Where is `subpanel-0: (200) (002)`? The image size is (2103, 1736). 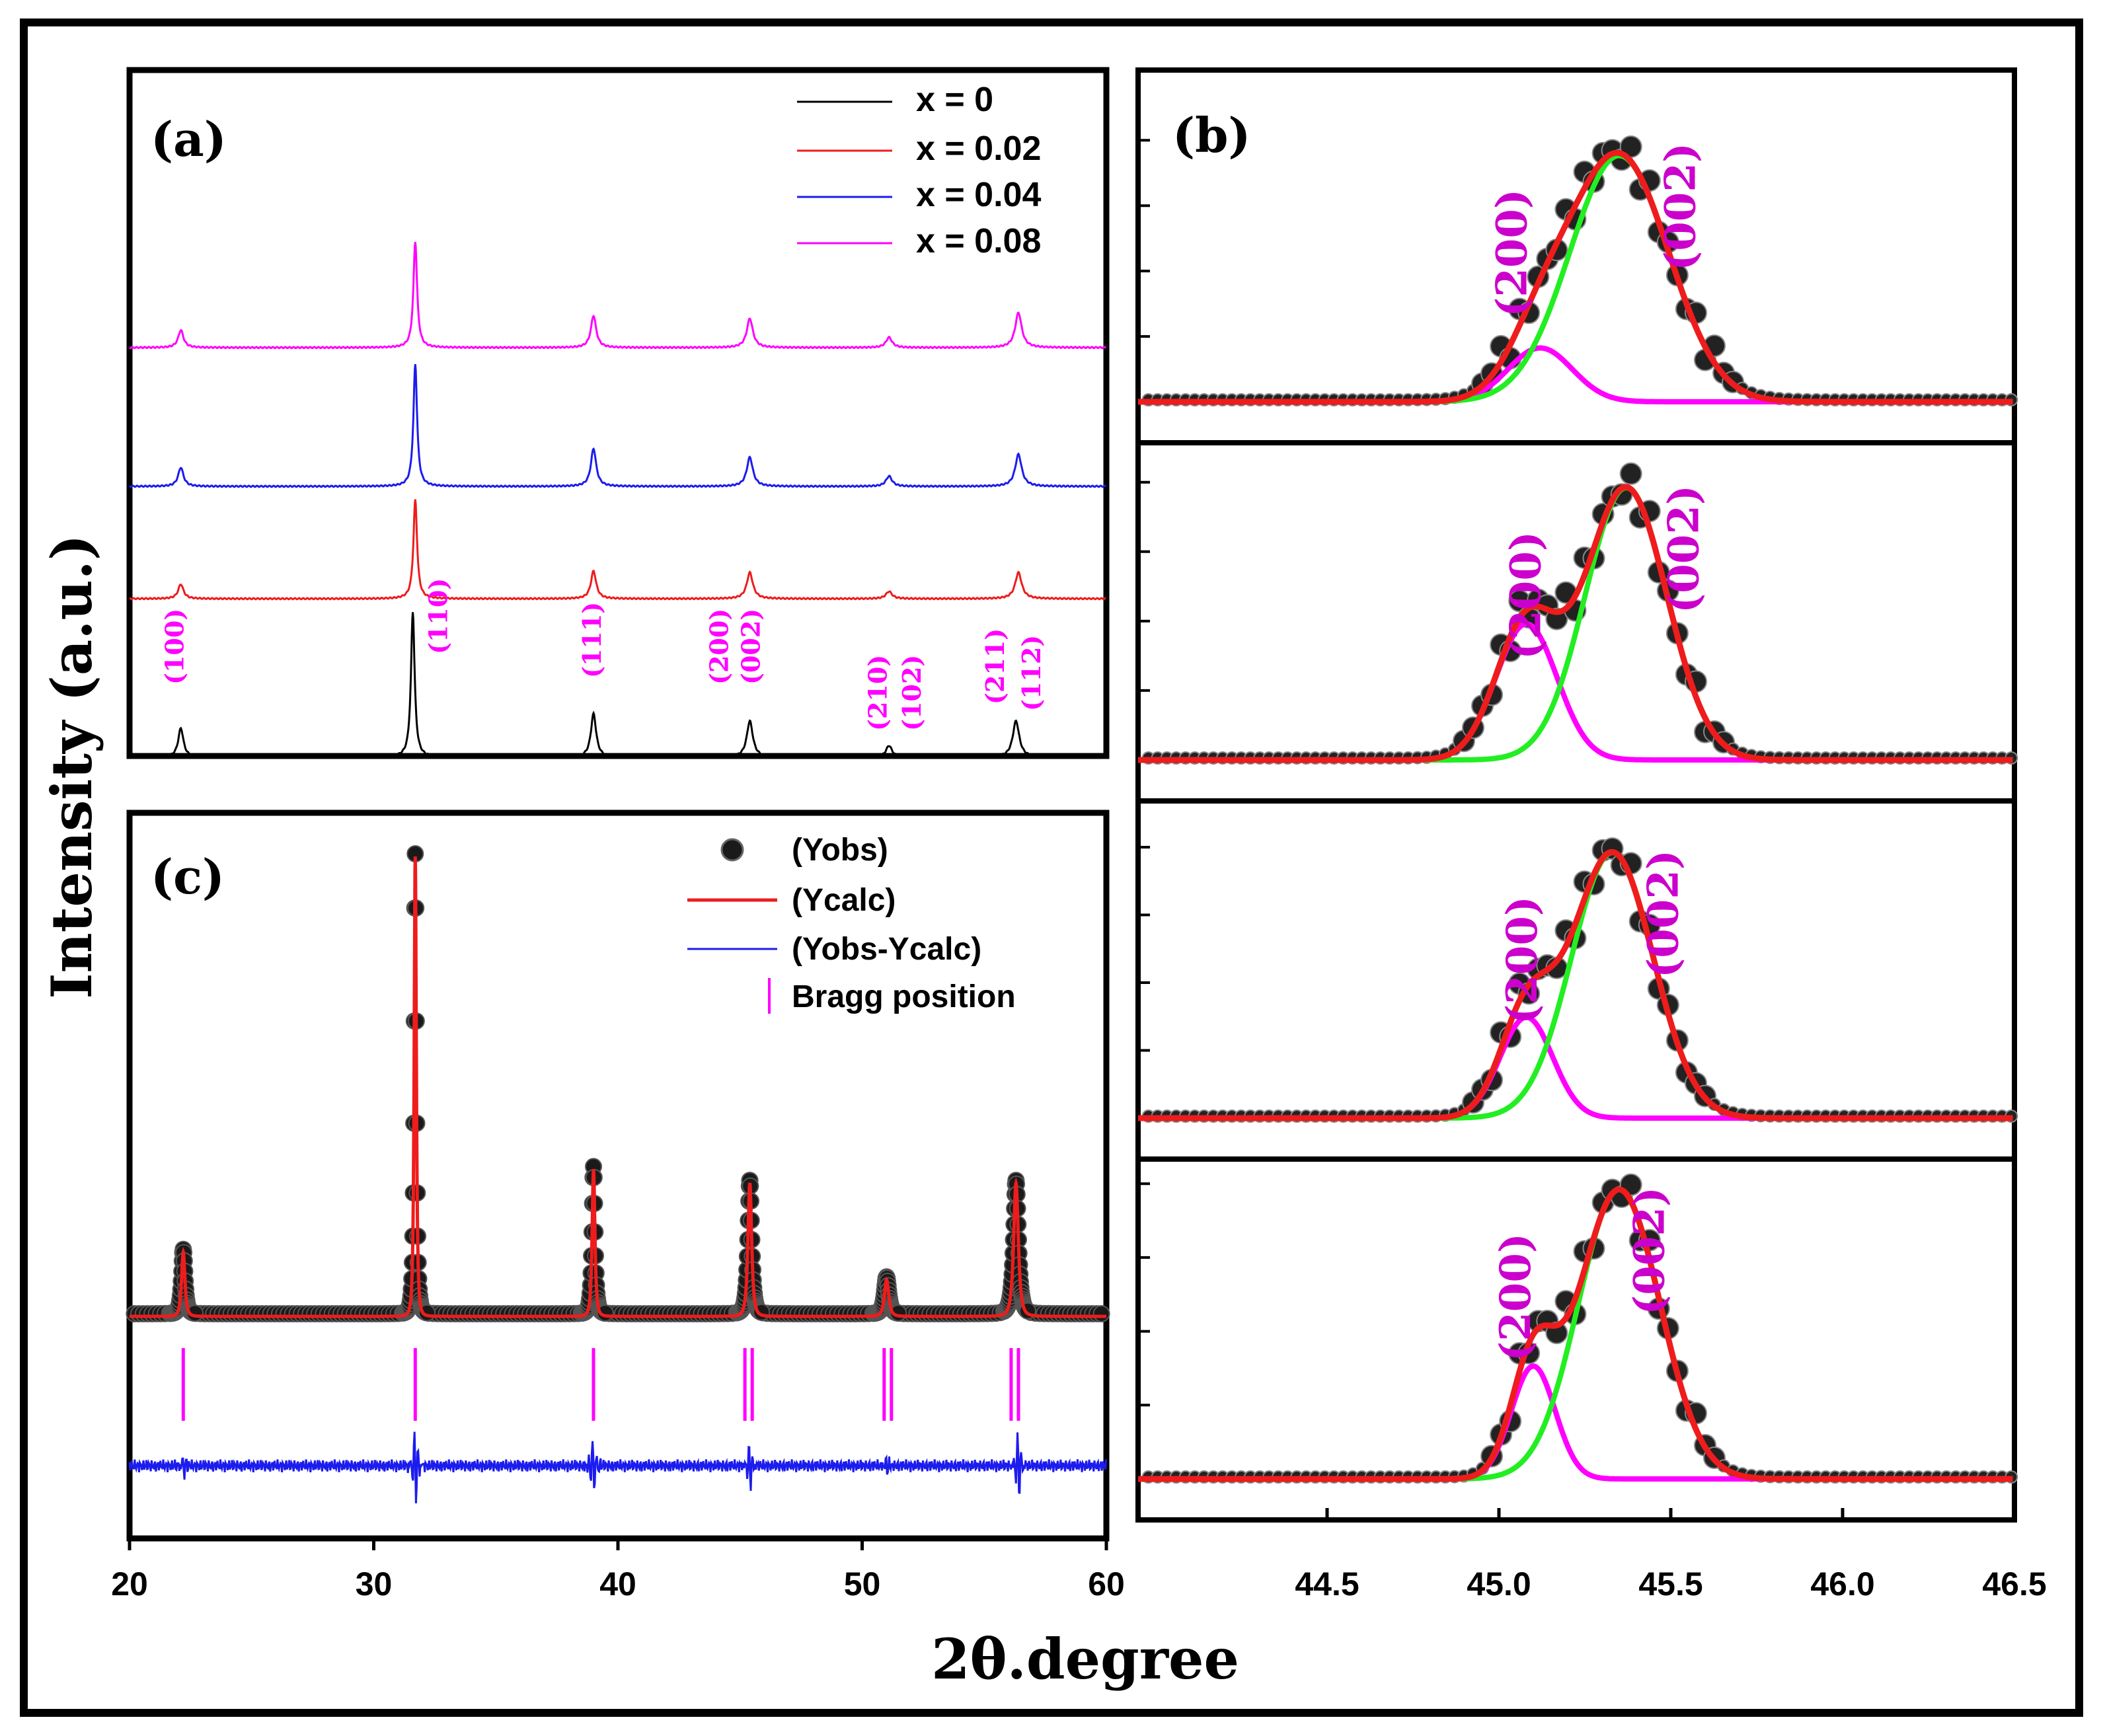 subpanel-0: (200) (002) is located at coordinates (1576, 256).